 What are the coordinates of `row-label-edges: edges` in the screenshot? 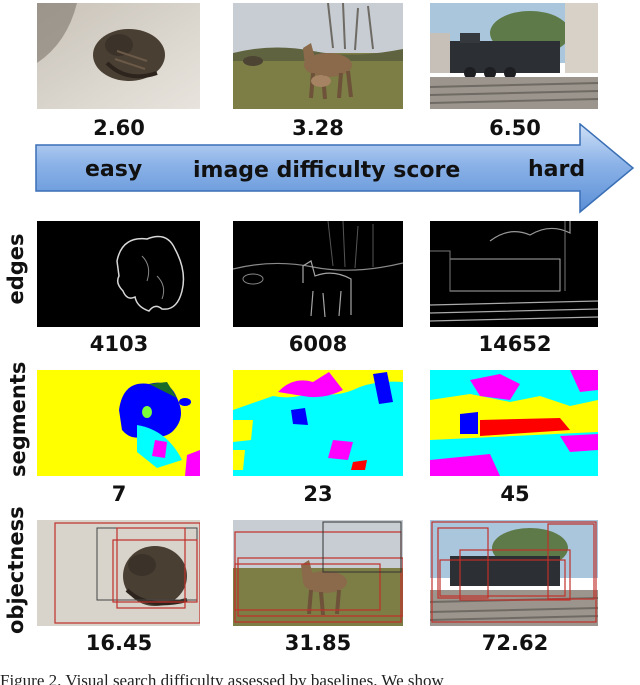 It's located at (16, 269).